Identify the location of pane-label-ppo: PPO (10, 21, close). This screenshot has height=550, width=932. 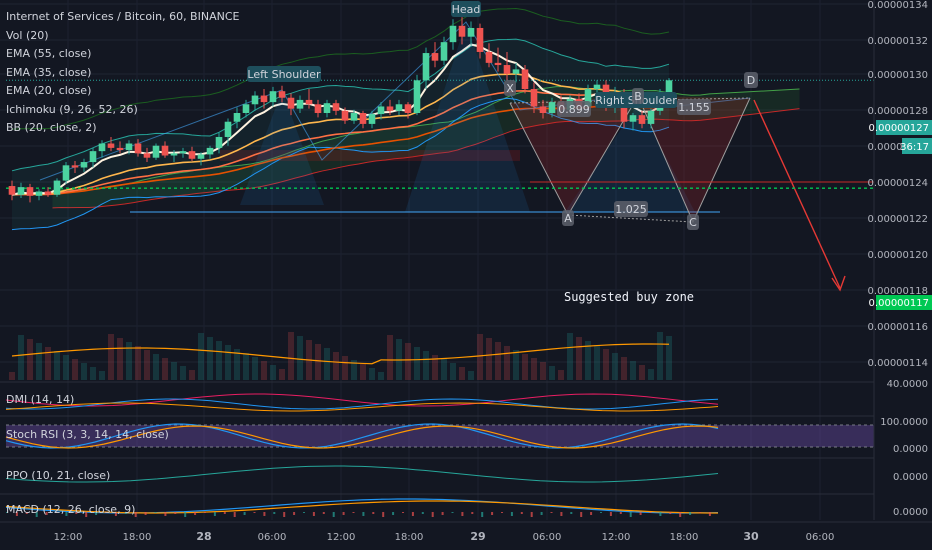
(58, 475).